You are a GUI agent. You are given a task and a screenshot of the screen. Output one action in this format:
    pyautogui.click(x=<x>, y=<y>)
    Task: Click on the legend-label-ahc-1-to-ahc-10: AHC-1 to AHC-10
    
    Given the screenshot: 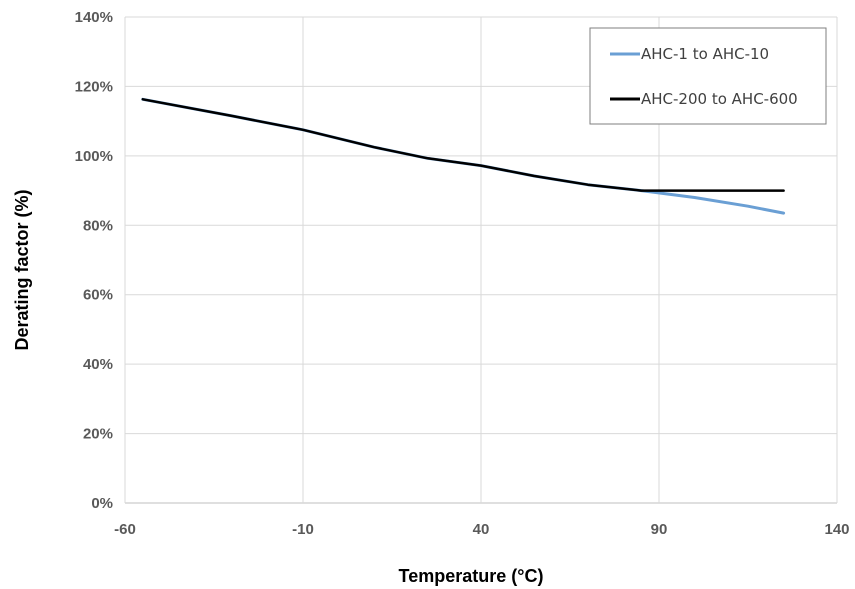 What is the action you would take?
    pyautogui.click(x=705, y=54)
    